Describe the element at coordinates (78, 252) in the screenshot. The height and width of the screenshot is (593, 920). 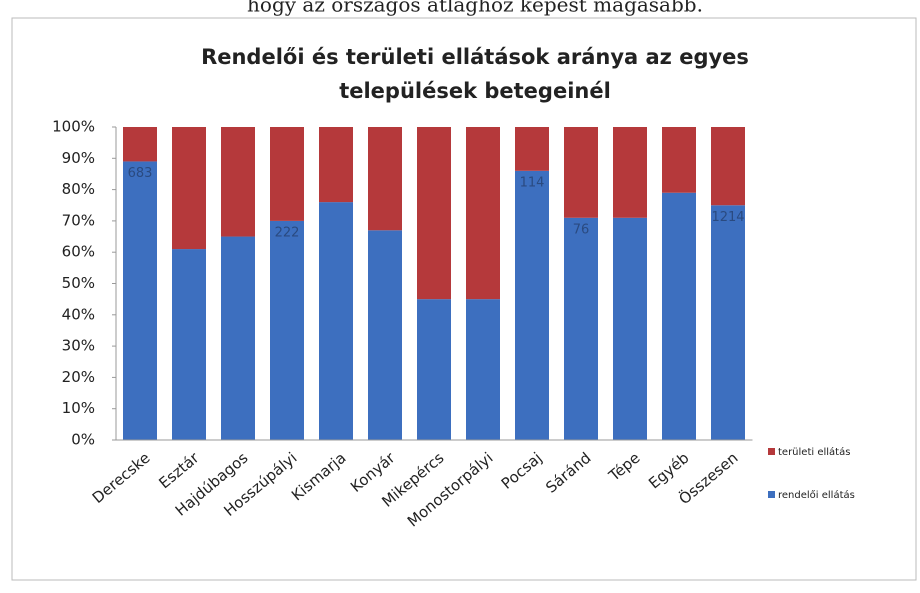
I see `y-tick-label: 60%` at that location.